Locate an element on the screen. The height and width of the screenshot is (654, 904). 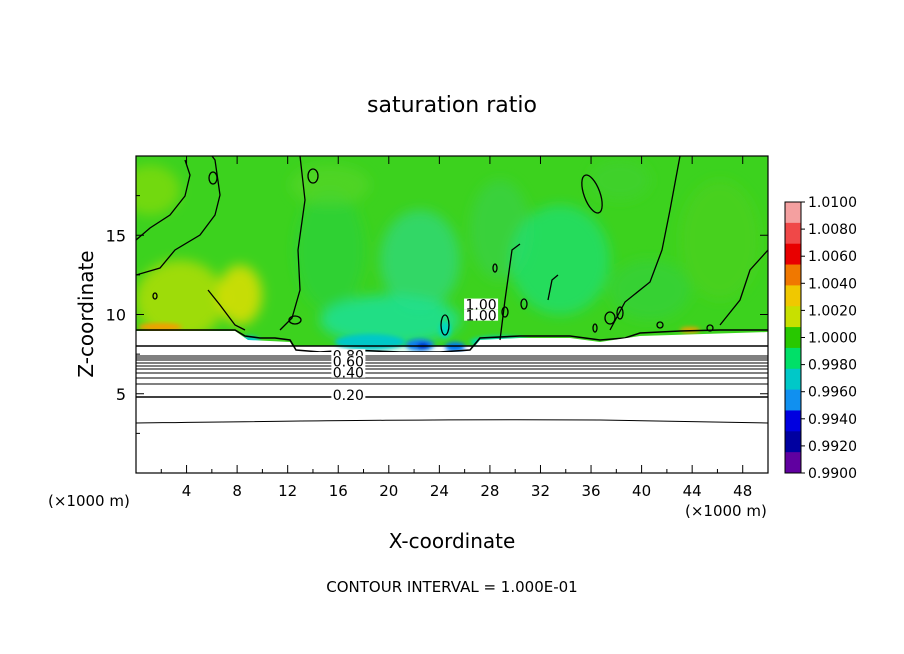
x-tick-label: 8 is located at coordinates (237, 491).